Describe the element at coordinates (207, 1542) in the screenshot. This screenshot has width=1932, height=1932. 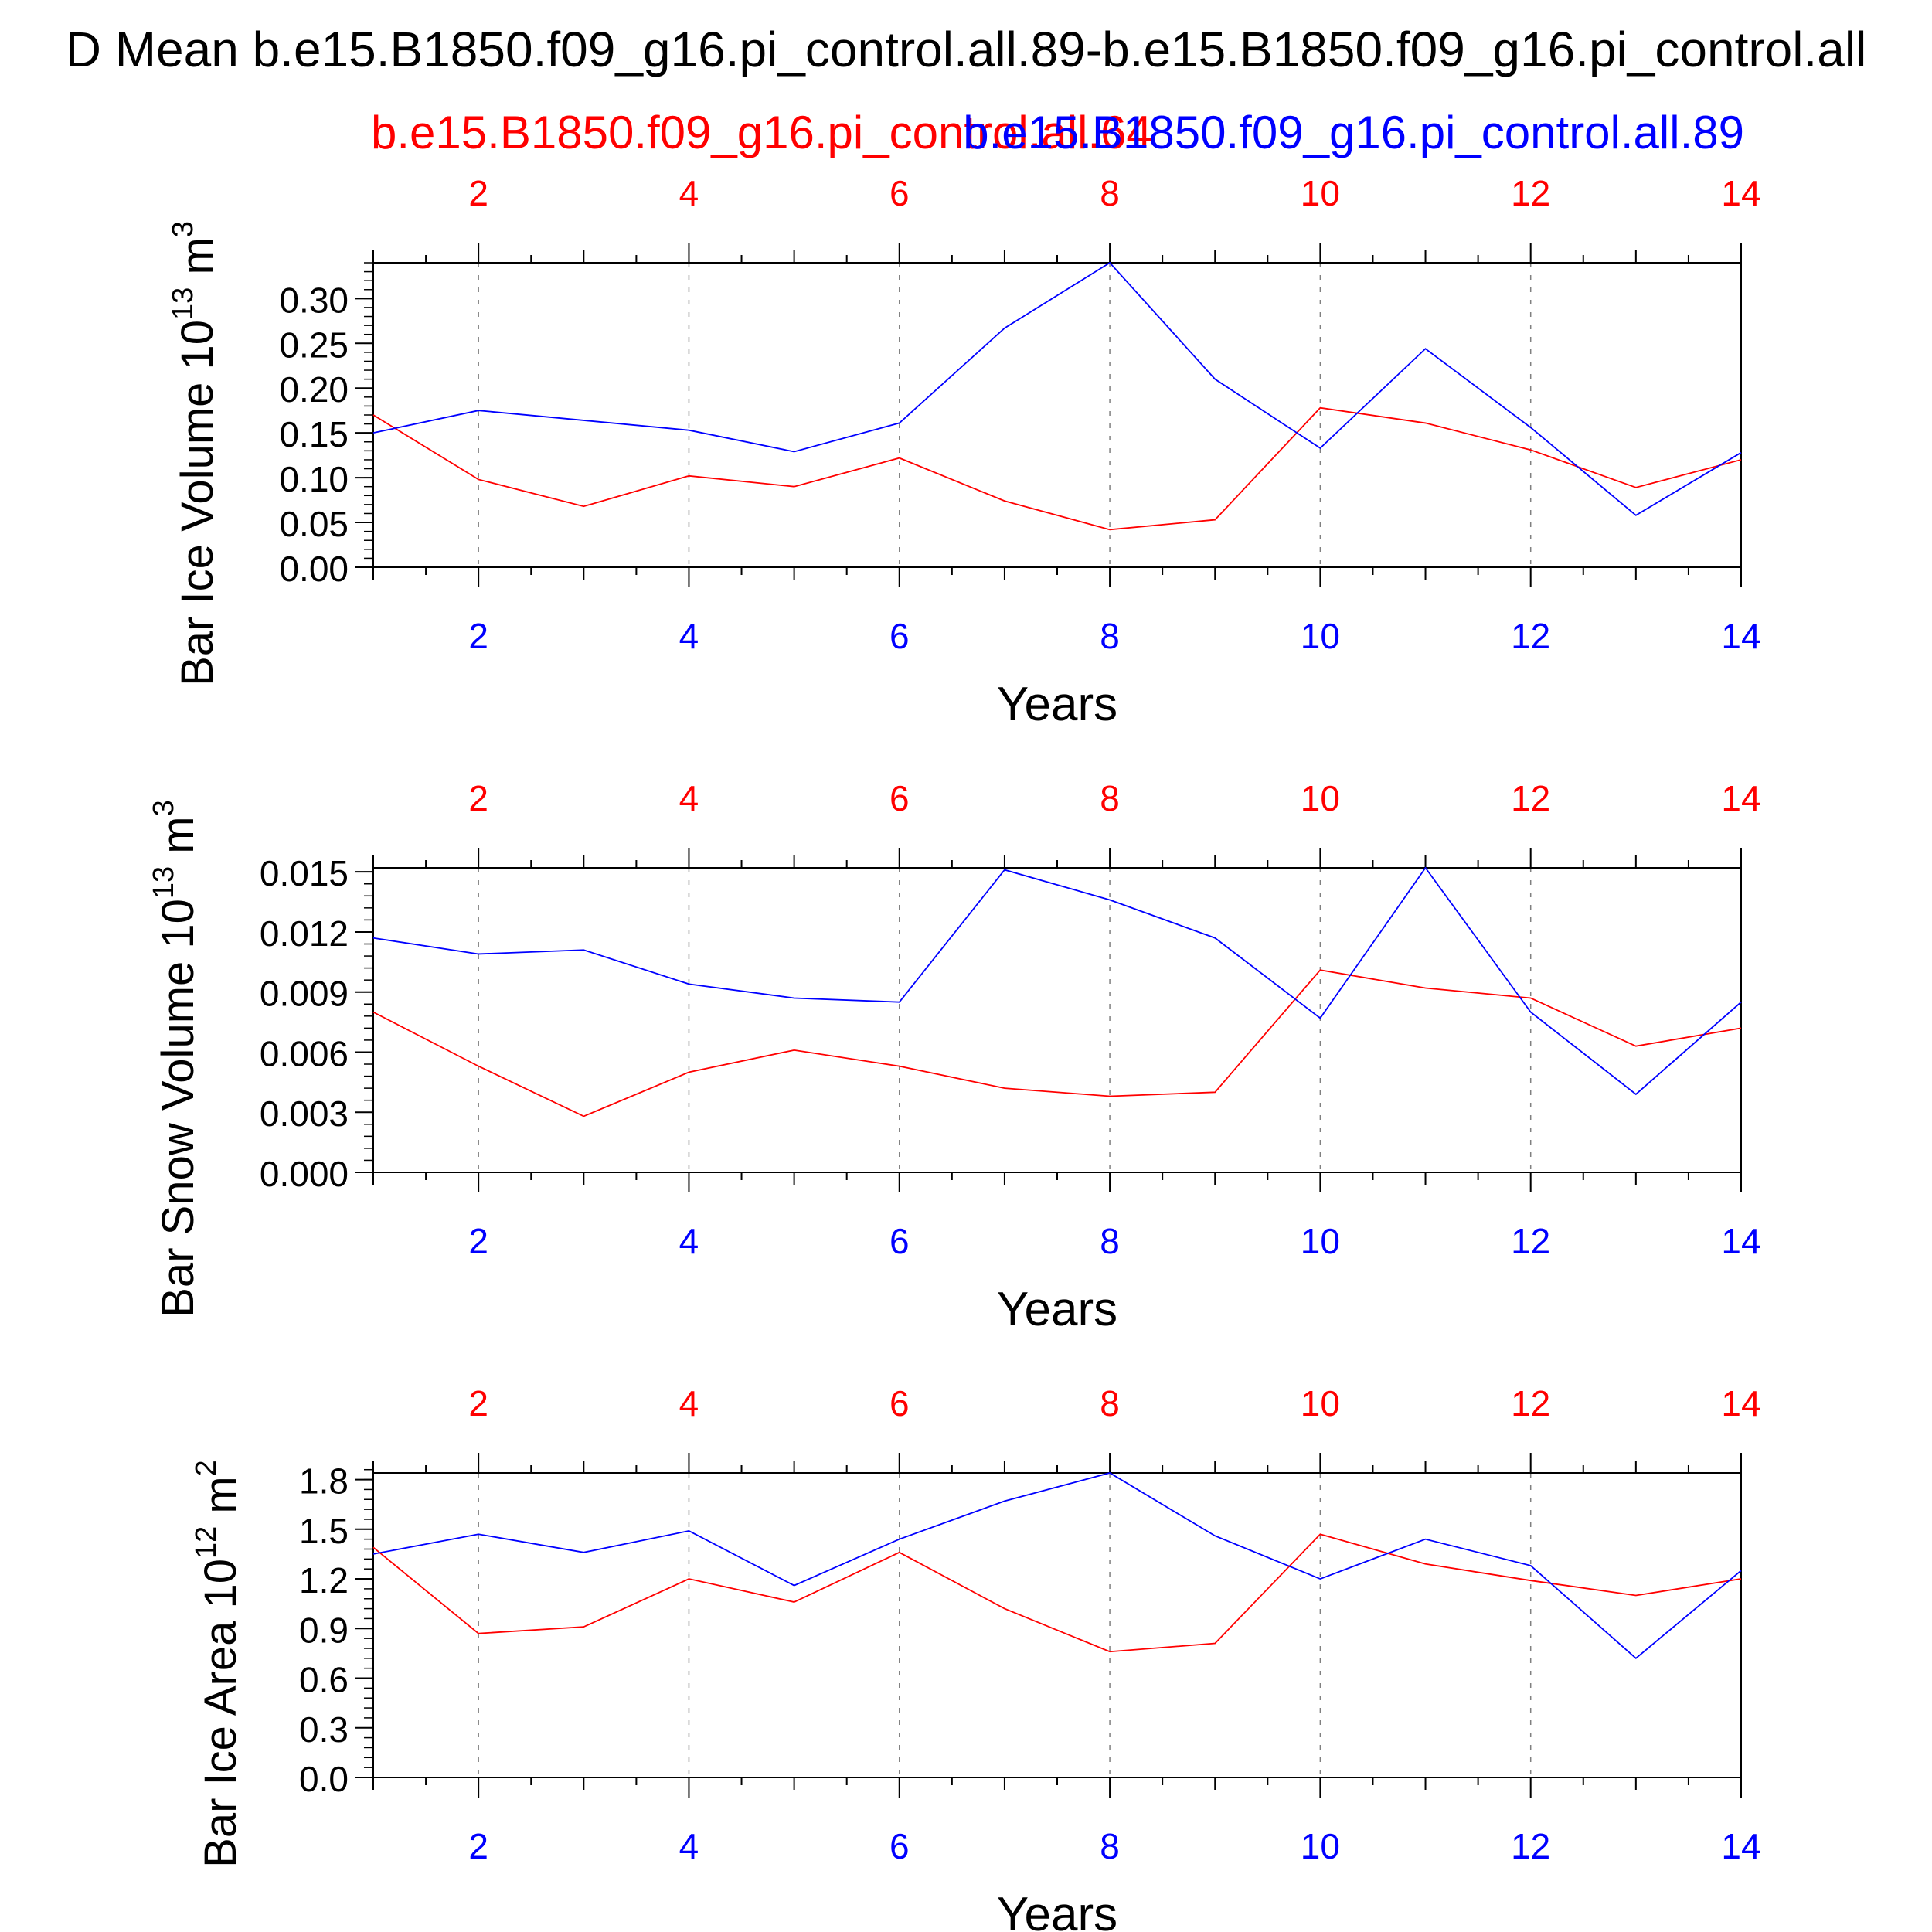
I see `y-label-exponent: 12` at that location.